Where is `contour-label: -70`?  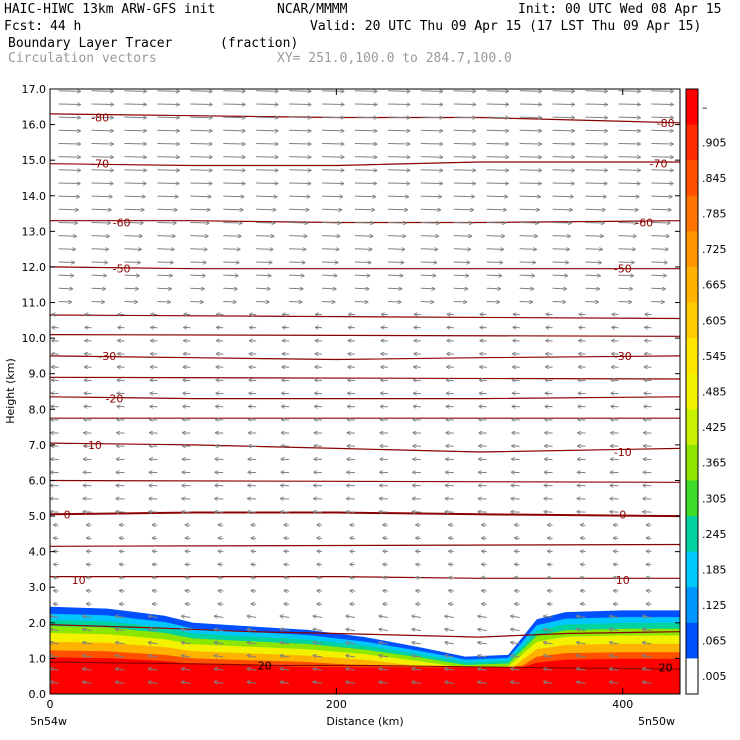
contour-label: -70 is located at coordinates (100, 164).